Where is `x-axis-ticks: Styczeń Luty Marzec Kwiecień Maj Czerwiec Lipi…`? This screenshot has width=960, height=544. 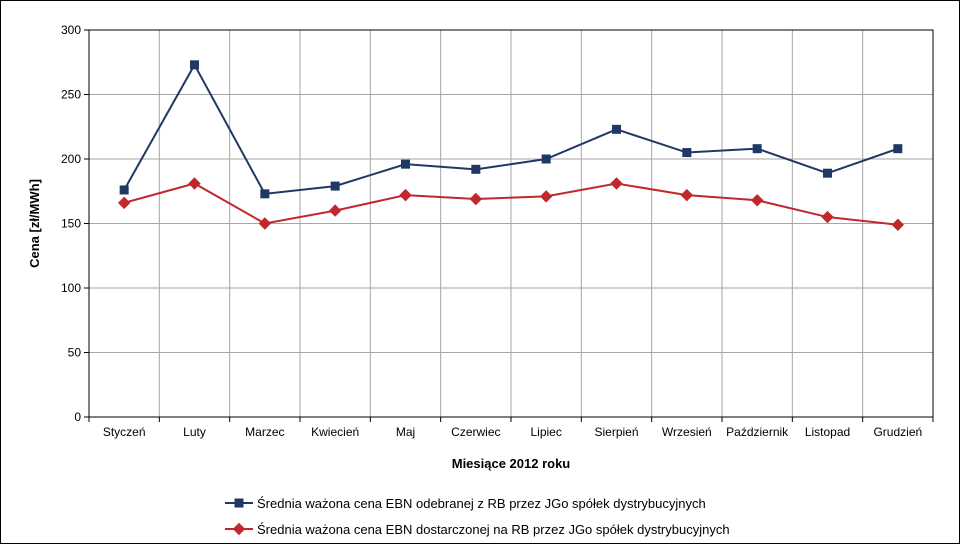
x-axis-ticks: Styczeń Luty Marzec Kwiecień Maj Czerwiec Lipi… is located at coordinates (511, 428).